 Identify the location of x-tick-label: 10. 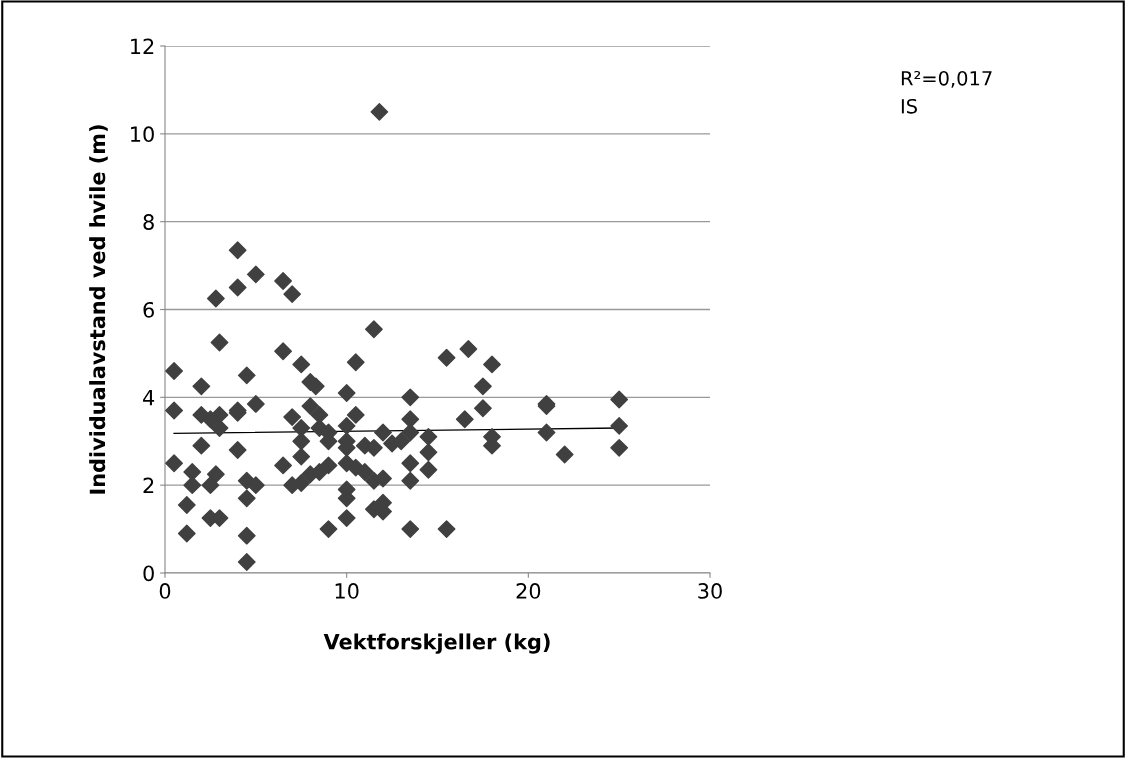
(347, 591).